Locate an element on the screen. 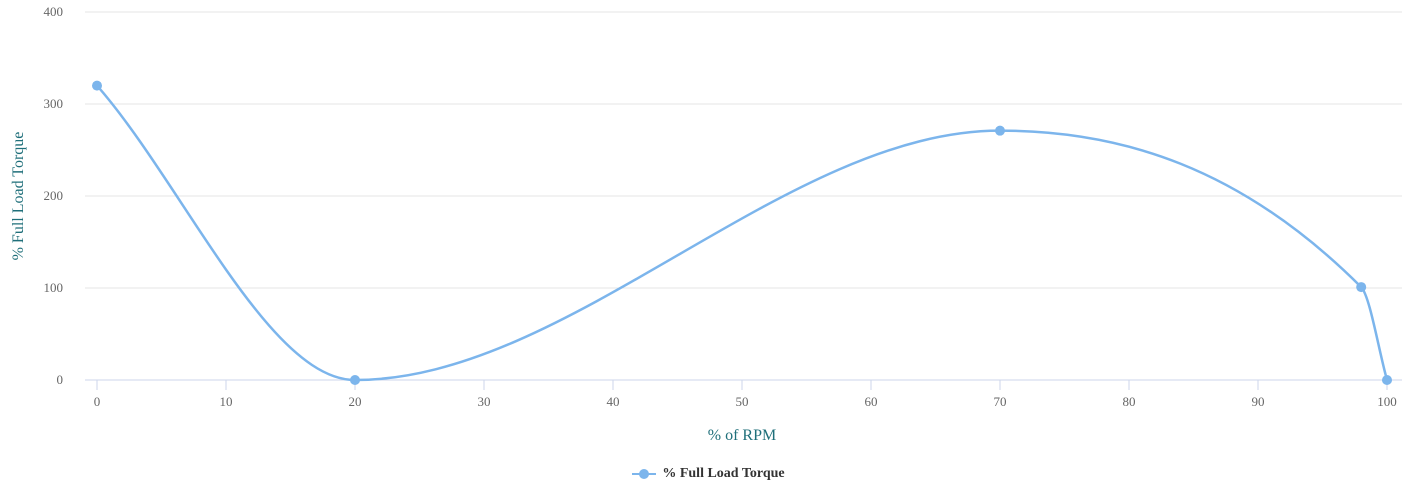 Image resolution: width=1417 pixels, height=488 pixels. x-axis-ticks: 0 10 20 30 40 50 60 70 80 90 100 is located at coordinates (745, 394).